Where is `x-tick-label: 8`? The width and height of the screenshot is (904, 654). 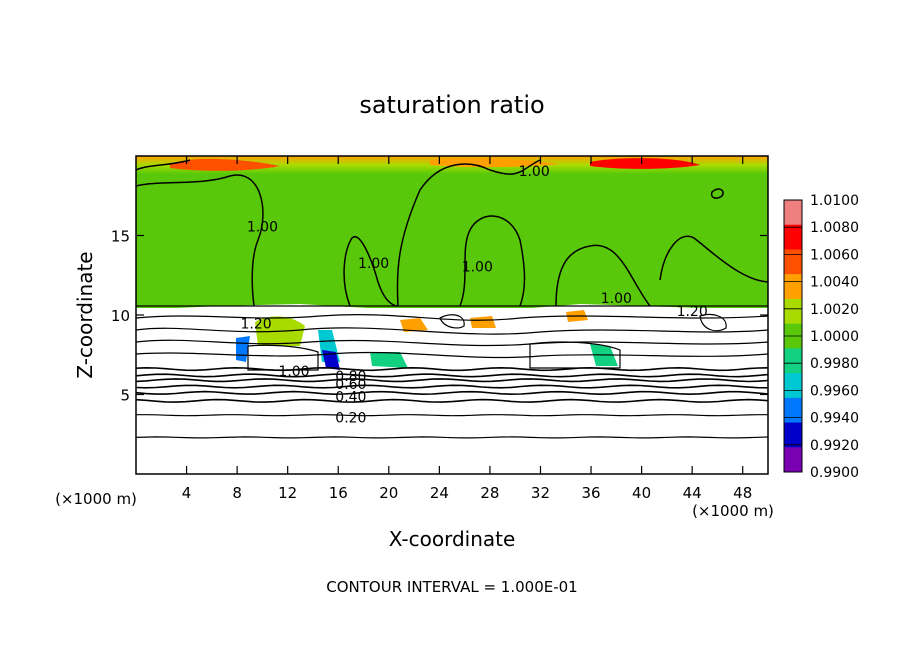
x-tick-label: 8 is located at coordinates (237, 493).